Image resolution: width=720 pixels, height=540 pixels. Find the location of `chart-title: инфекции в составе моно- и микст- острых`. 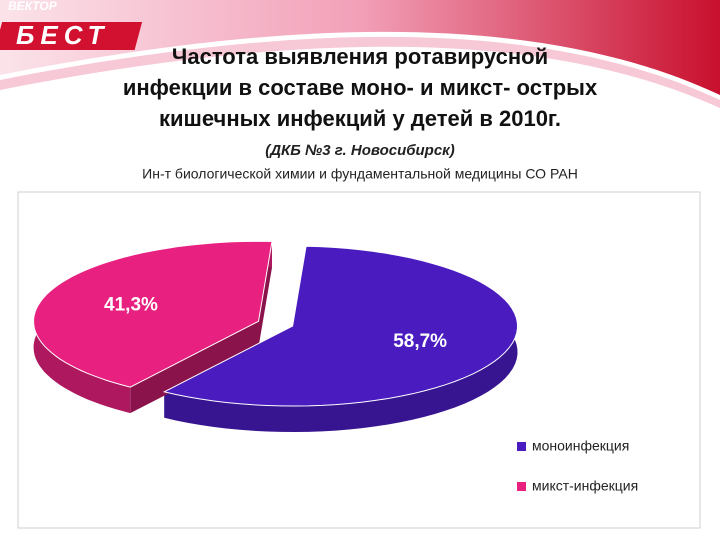

chart-title: инфекции в составе моно- и микст- острых is located at coordinates (360, 87).